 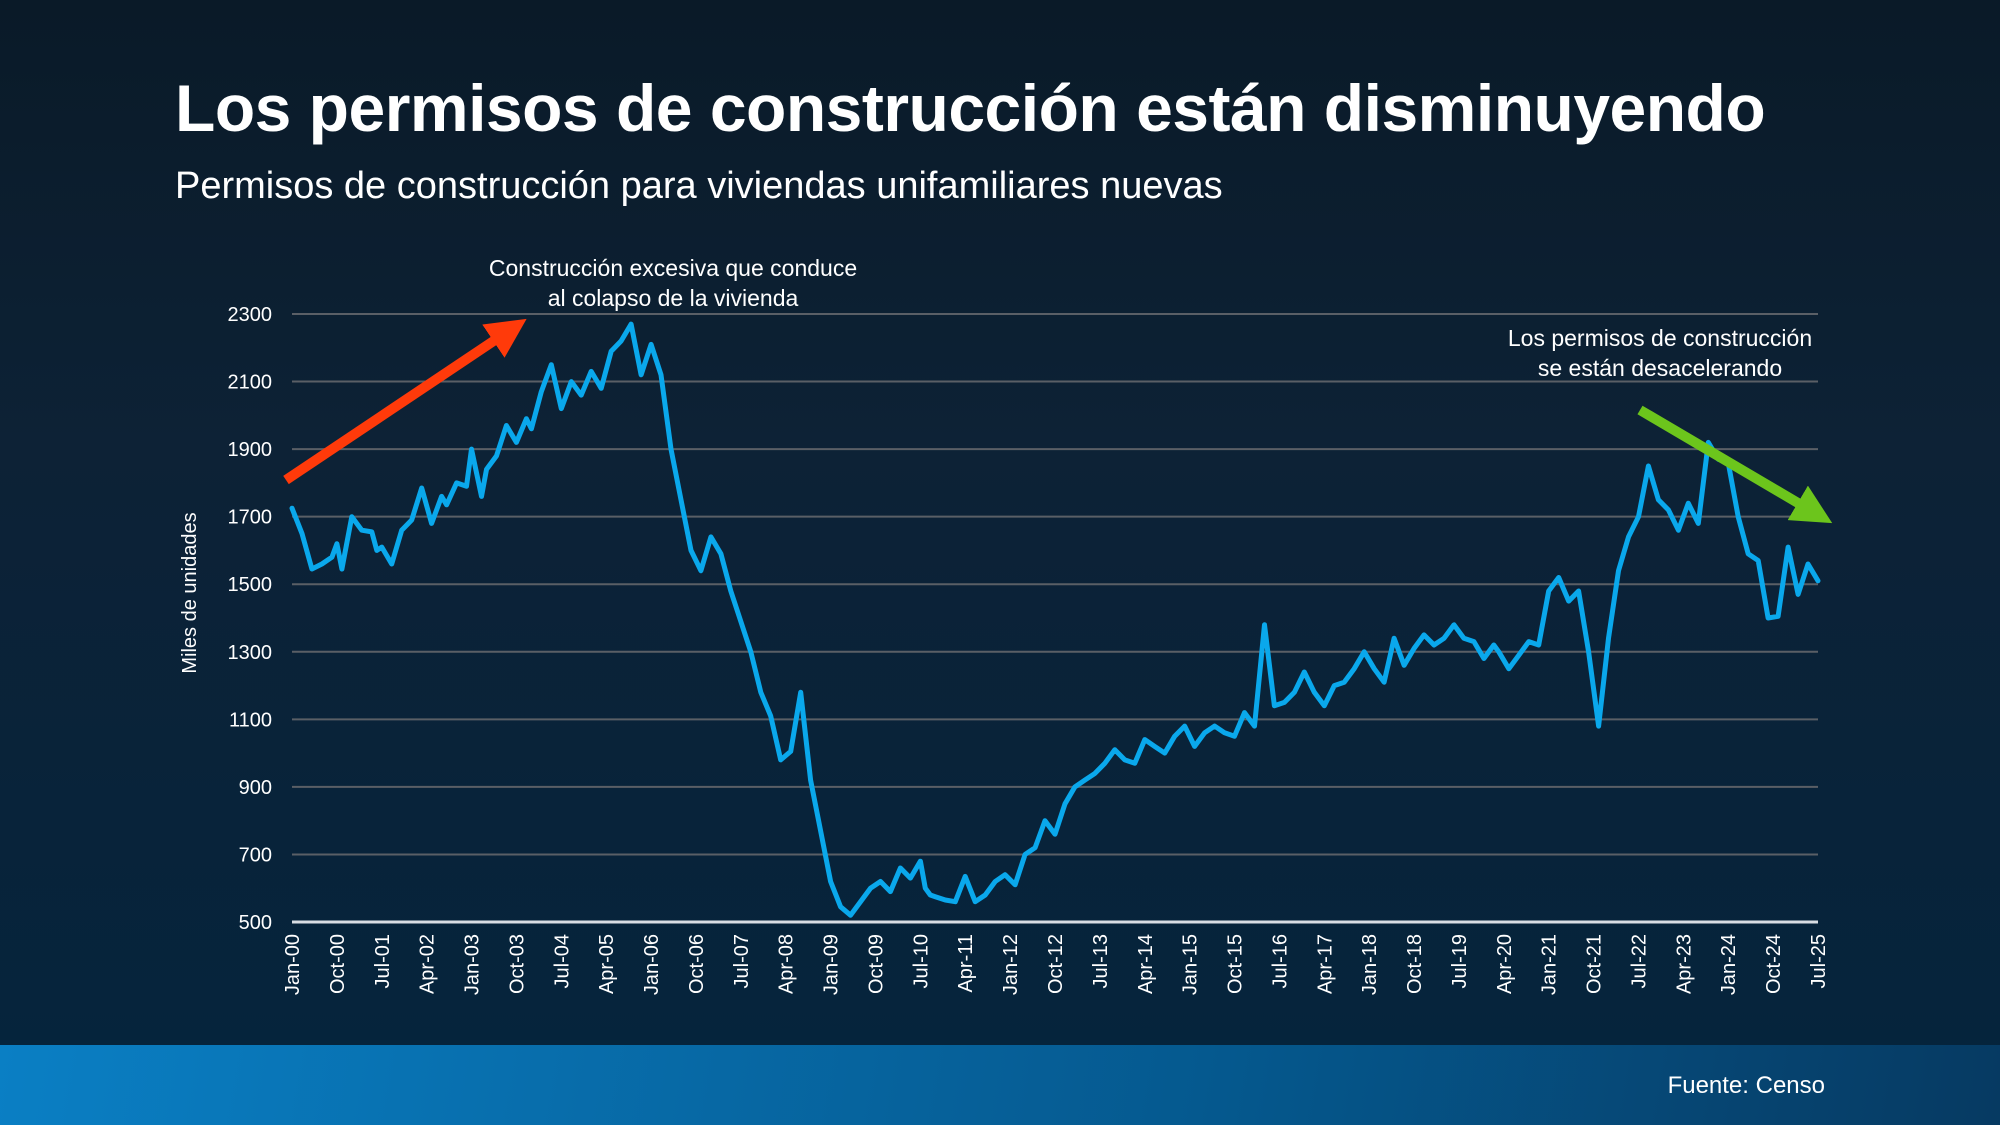 I want to click on x-tick-label: Apr-17, so click(x=1325, y=964).